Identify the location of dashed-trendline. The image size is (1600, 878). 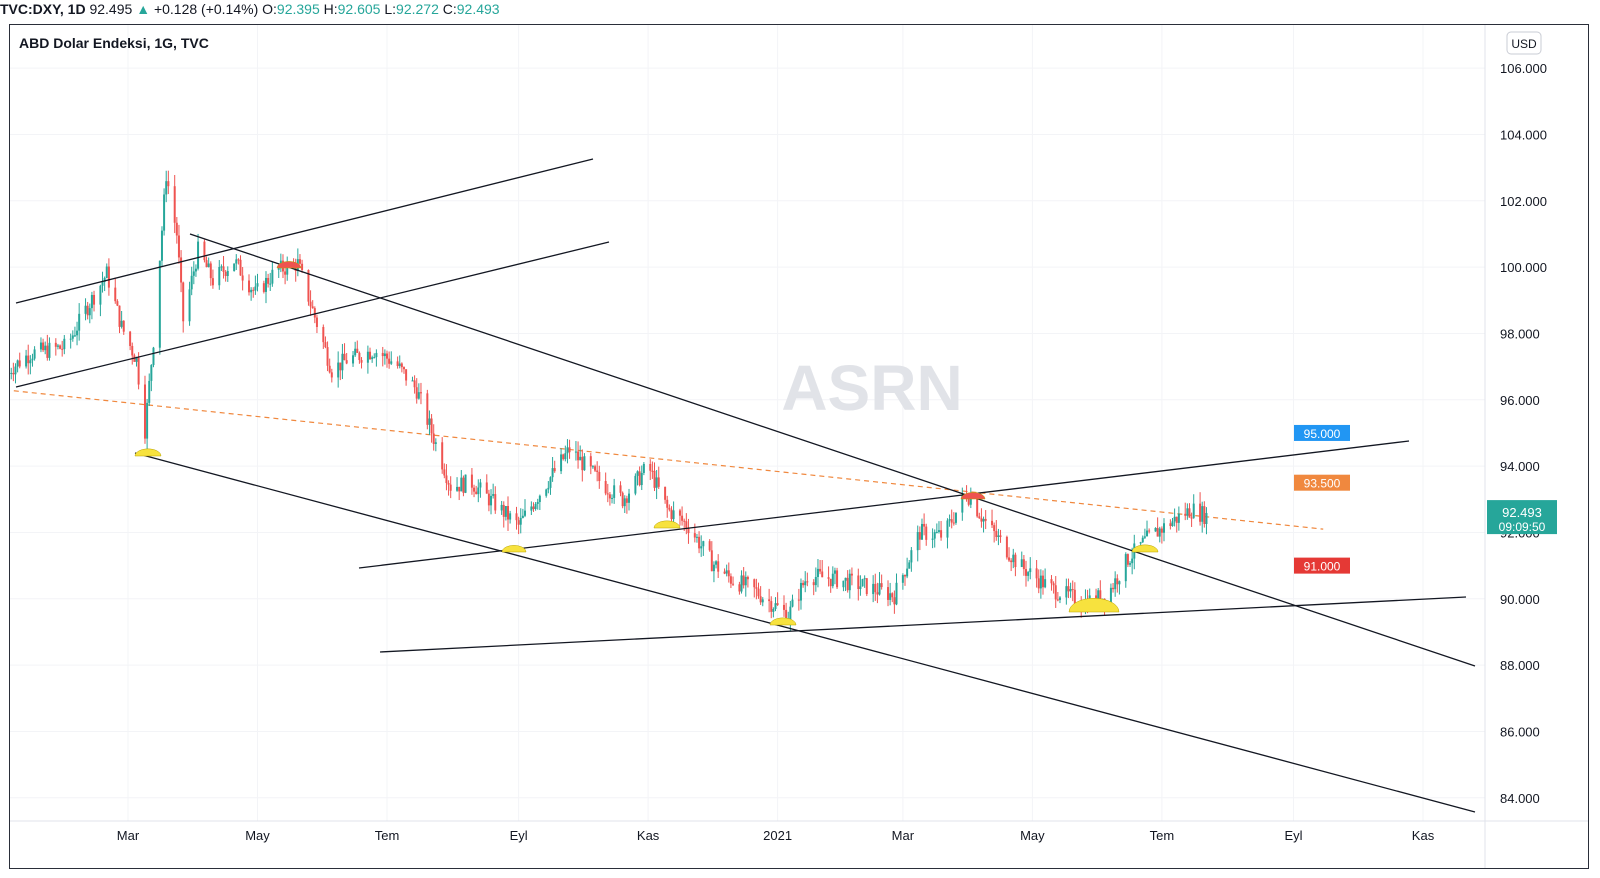
(667, 459).